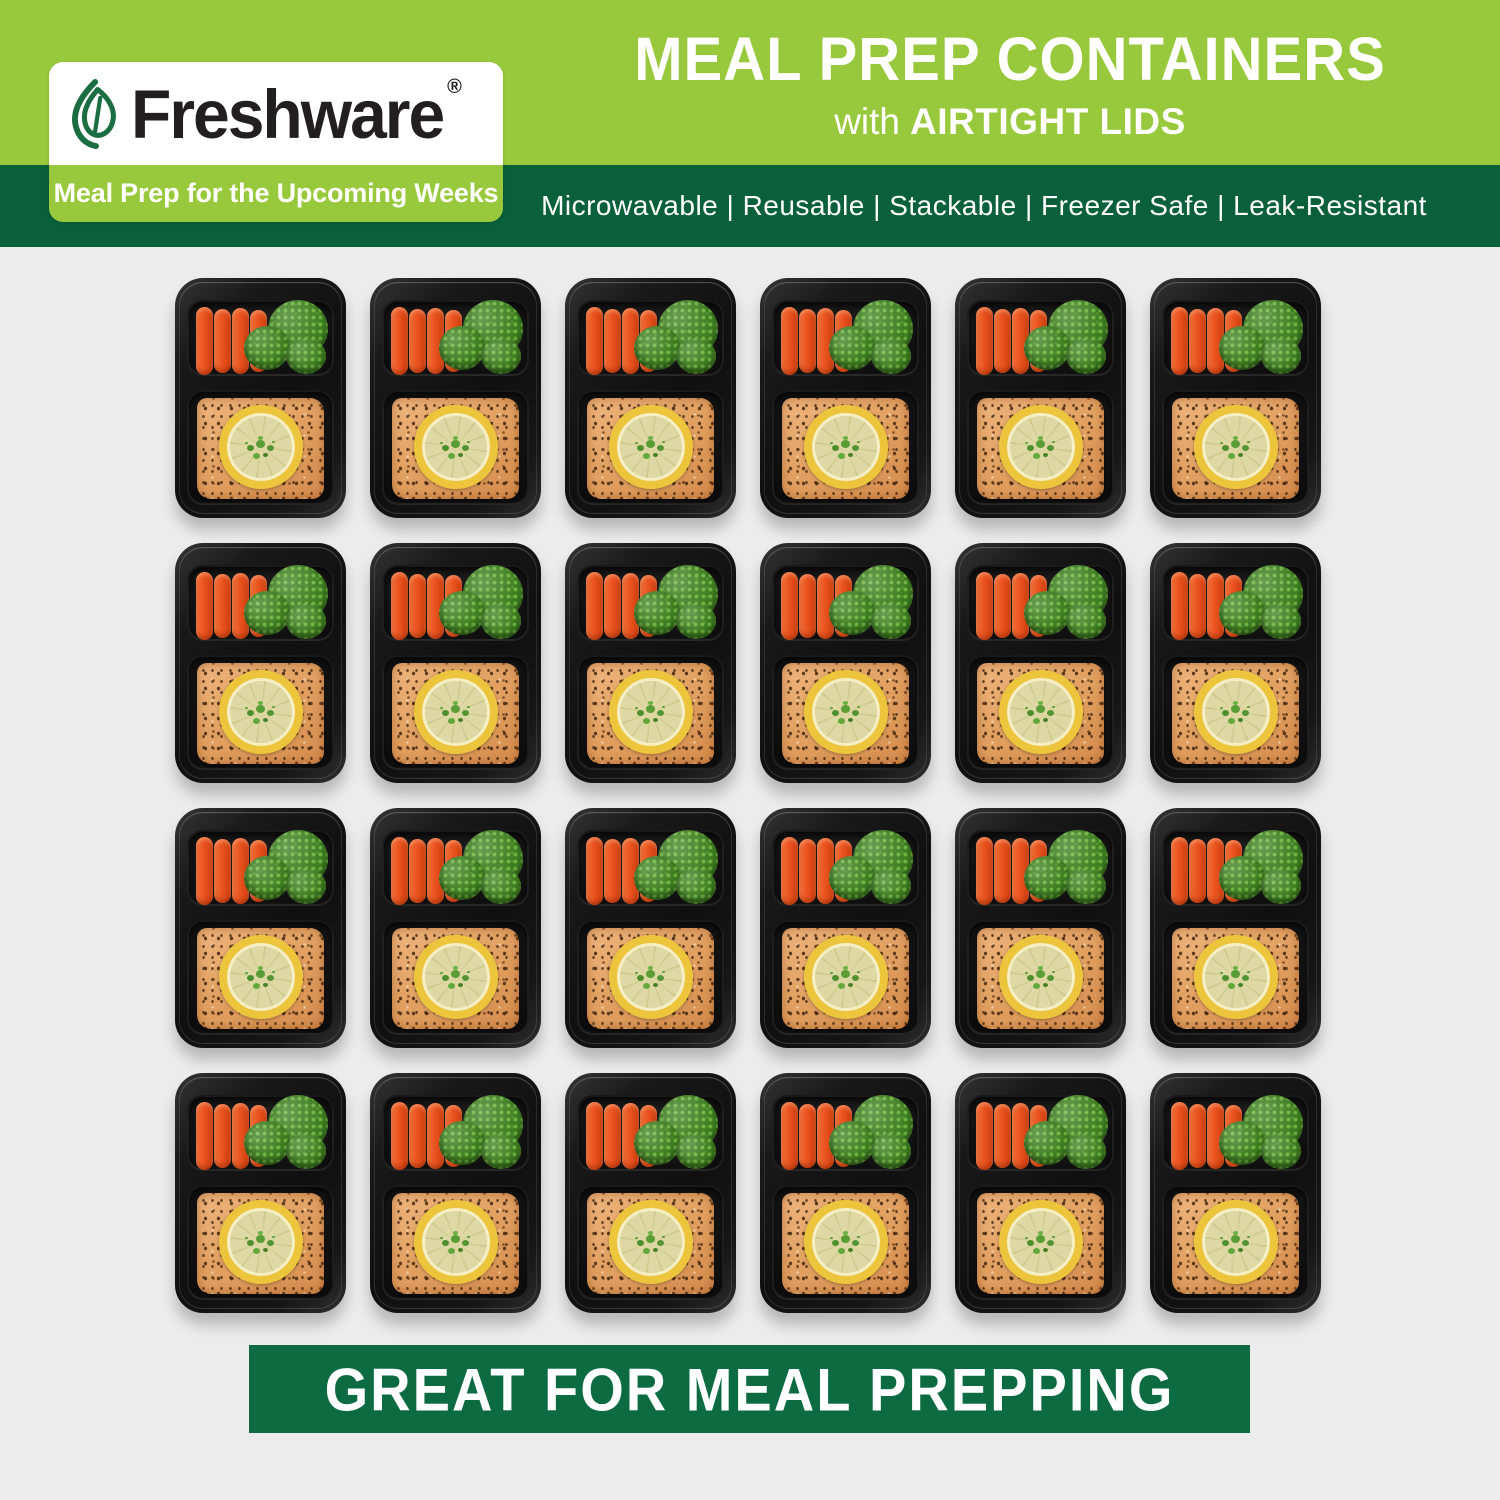 The image size is (1500, 1500). What do you see at coordinates (288, 113) in the screenshot?
I see `brand-name: Freshware` at bounding box center [288, 113].